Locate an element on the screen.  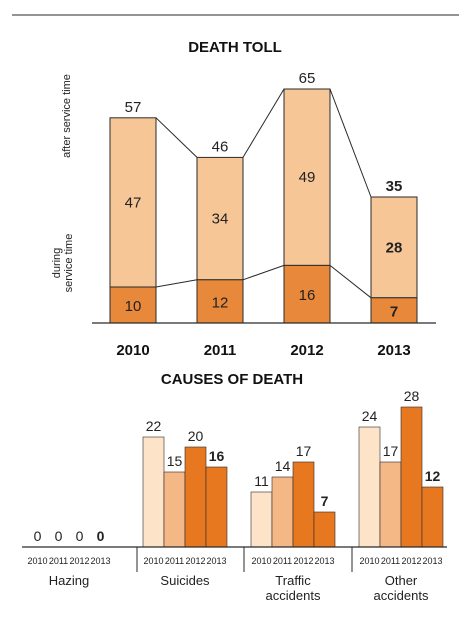
during-value-label-2013: 7 is located at coordinates (394, 311).